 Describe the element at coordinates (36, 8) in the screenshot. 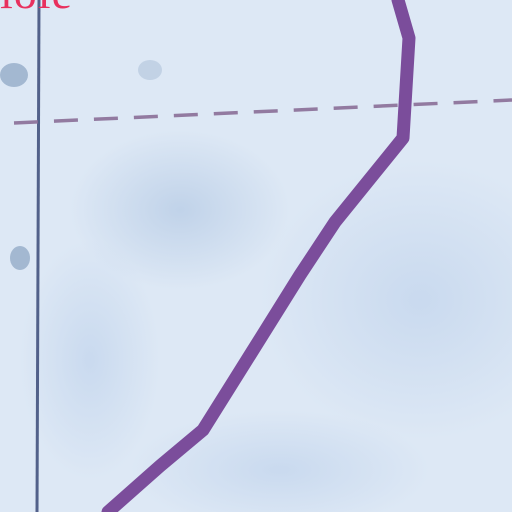

I see `cropped-title-text: iole` at that location.